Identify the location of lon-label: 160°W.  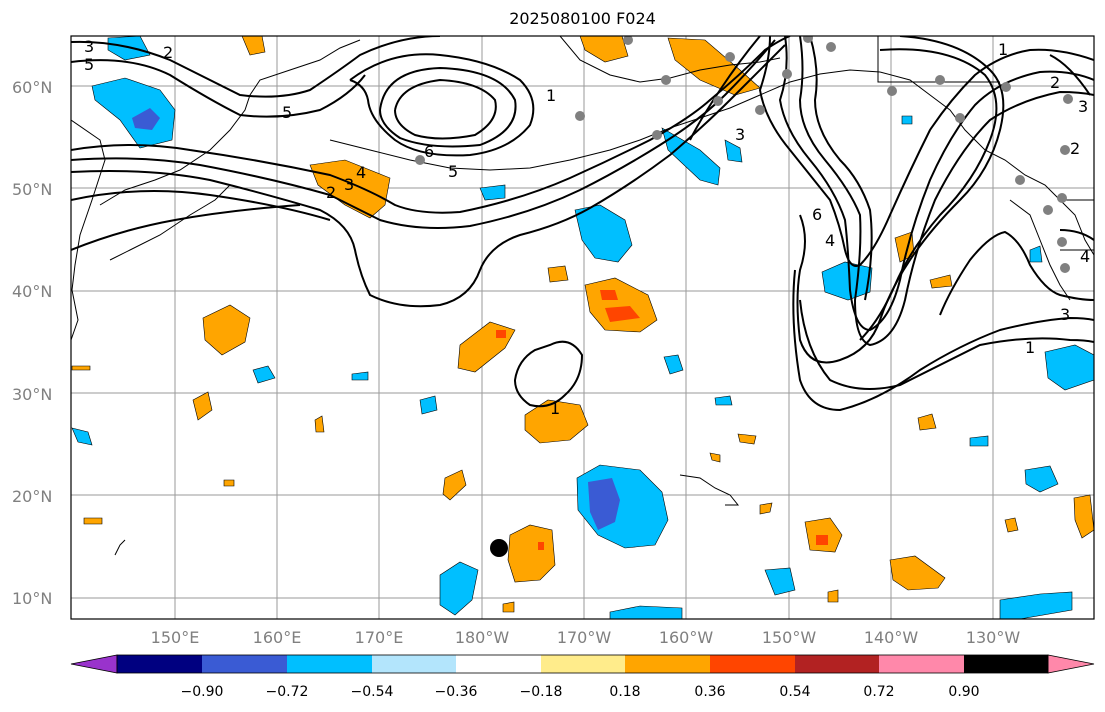
(686, 637).